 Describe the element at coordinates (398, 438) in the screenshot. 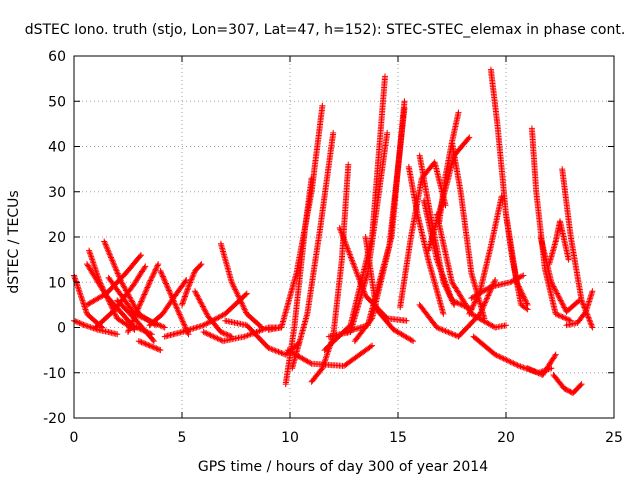

I see `x-tick-label: 15` at that location.